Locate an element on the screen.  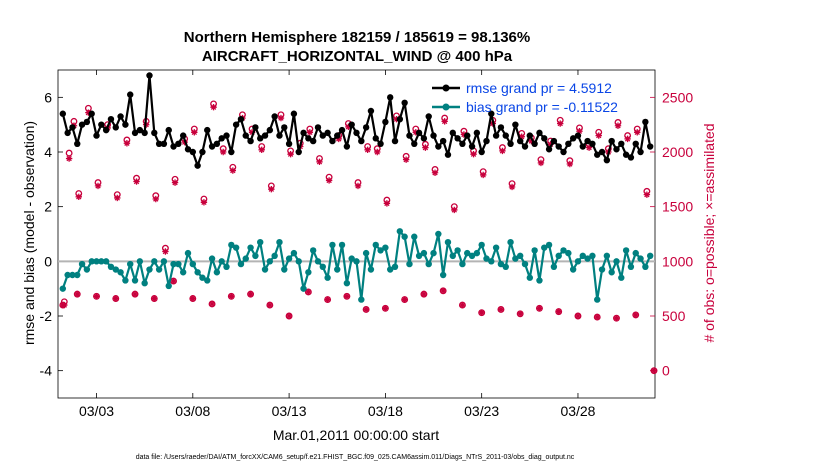
y-axis-left: 6 4 2 0 -2 -4 is located at coordinates (51, 234).